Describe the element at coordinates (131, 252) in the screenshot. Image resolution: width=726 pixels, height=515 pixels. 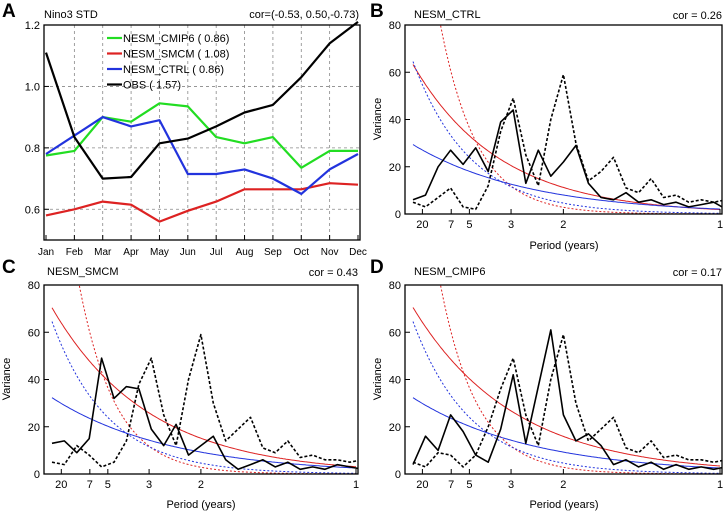
I see `panel-a-xtick-label: Apr` at that location.